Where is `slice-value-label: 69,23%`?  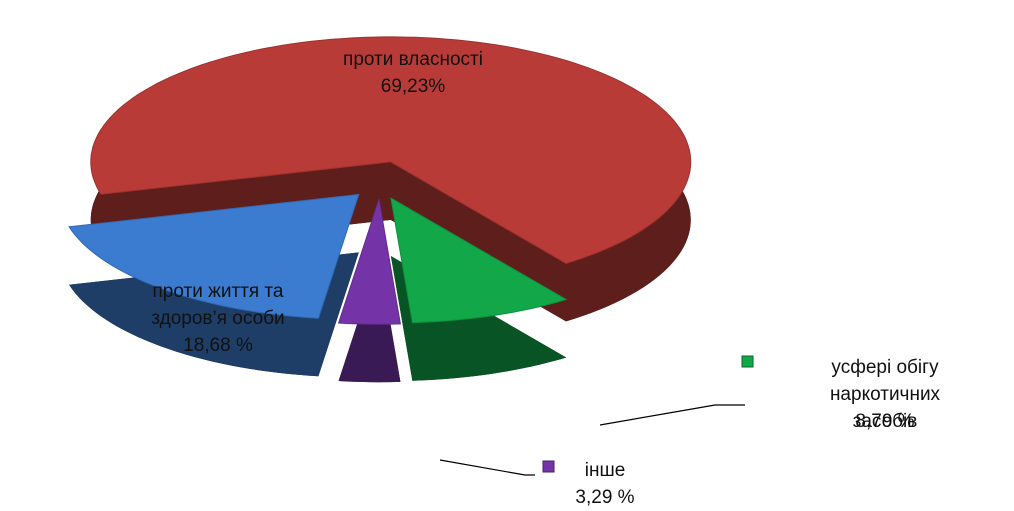
slice-value-label: 69,23% is located at coordinates (413, 86).